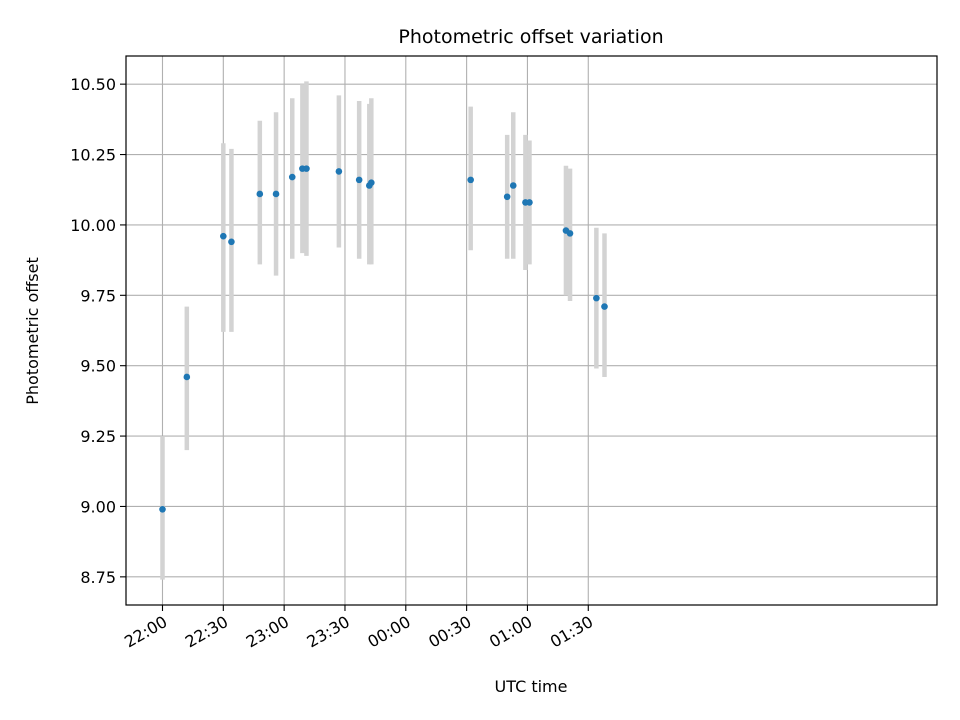 The image size is (960, 720). What do you see at coordinates (93, 155) in the screenshot?
I see `y-tick-label: 10.25` at bounding box center [93, 155].